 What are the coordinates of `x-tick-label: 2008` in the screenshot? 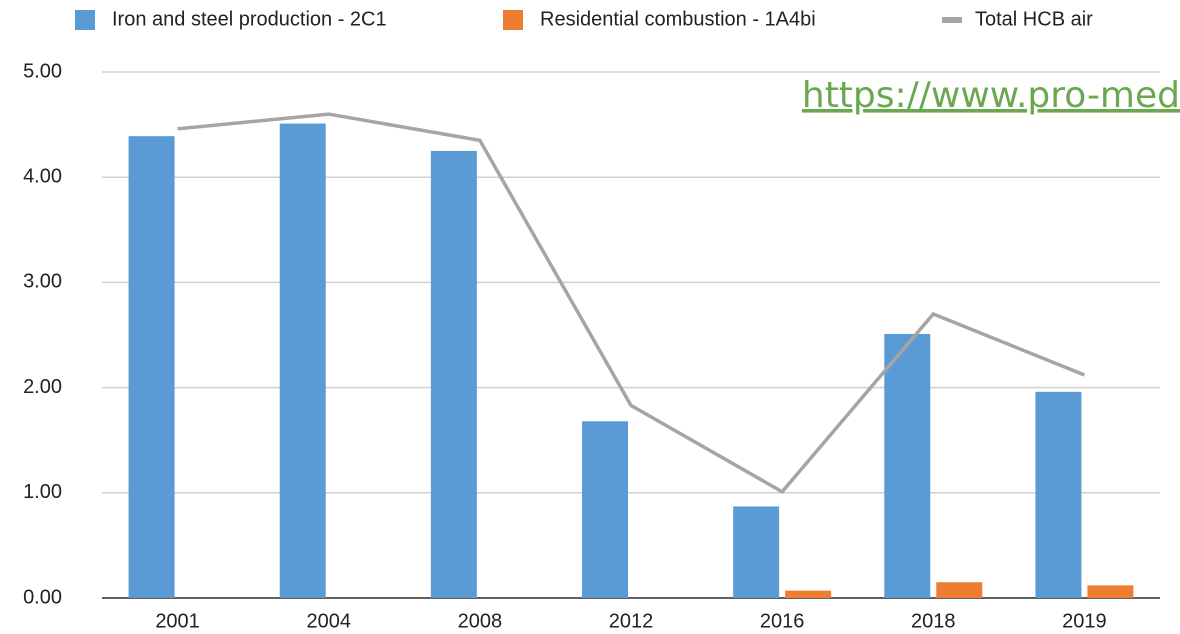 It's located at (480, 621).